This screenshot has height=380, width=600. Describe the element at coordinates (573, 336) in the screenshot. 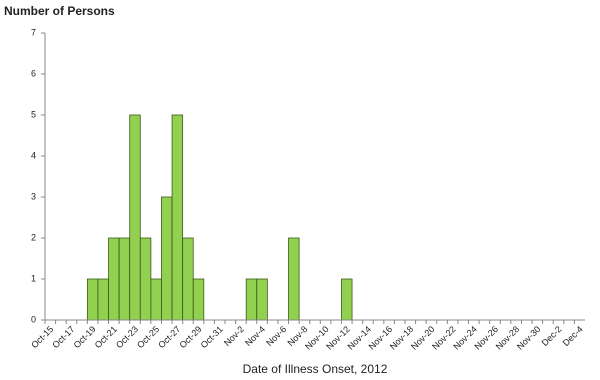

I see `x-tick-label: Dec-4` at that location.